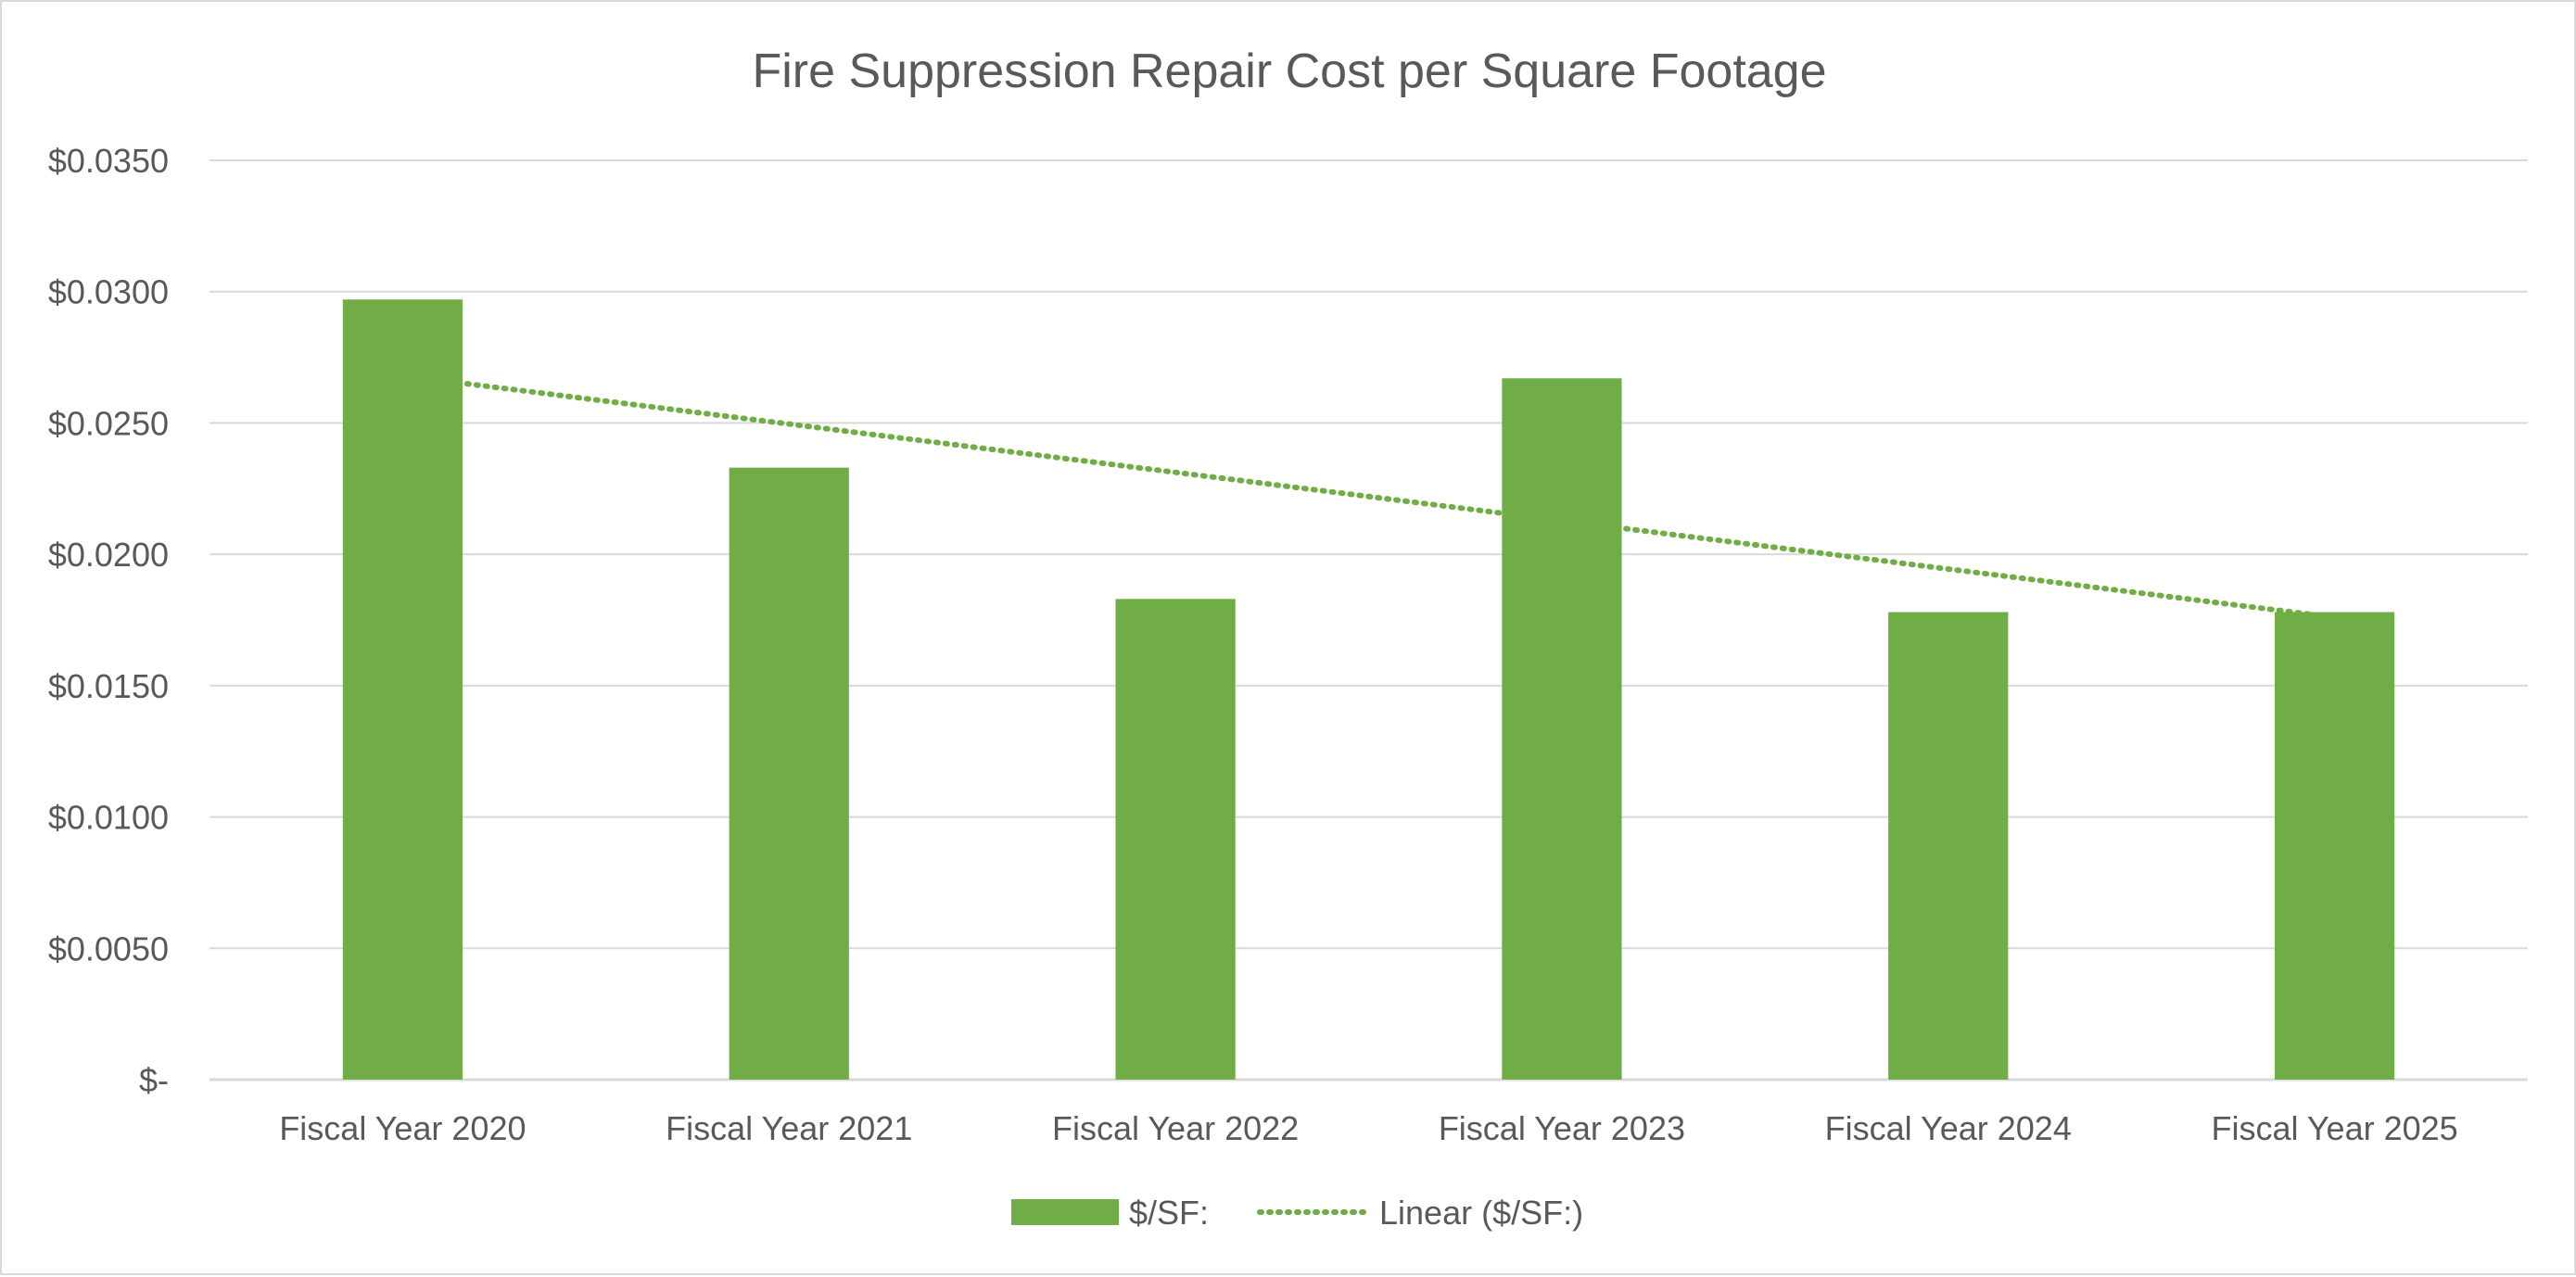 This screenshot has height=1277, width=2576. What do you see at coordinates (1175, 1128) in the screenshot?
I see `x-tick-label: Fiscal Year 2022` at bounding box center [1175, 1128].